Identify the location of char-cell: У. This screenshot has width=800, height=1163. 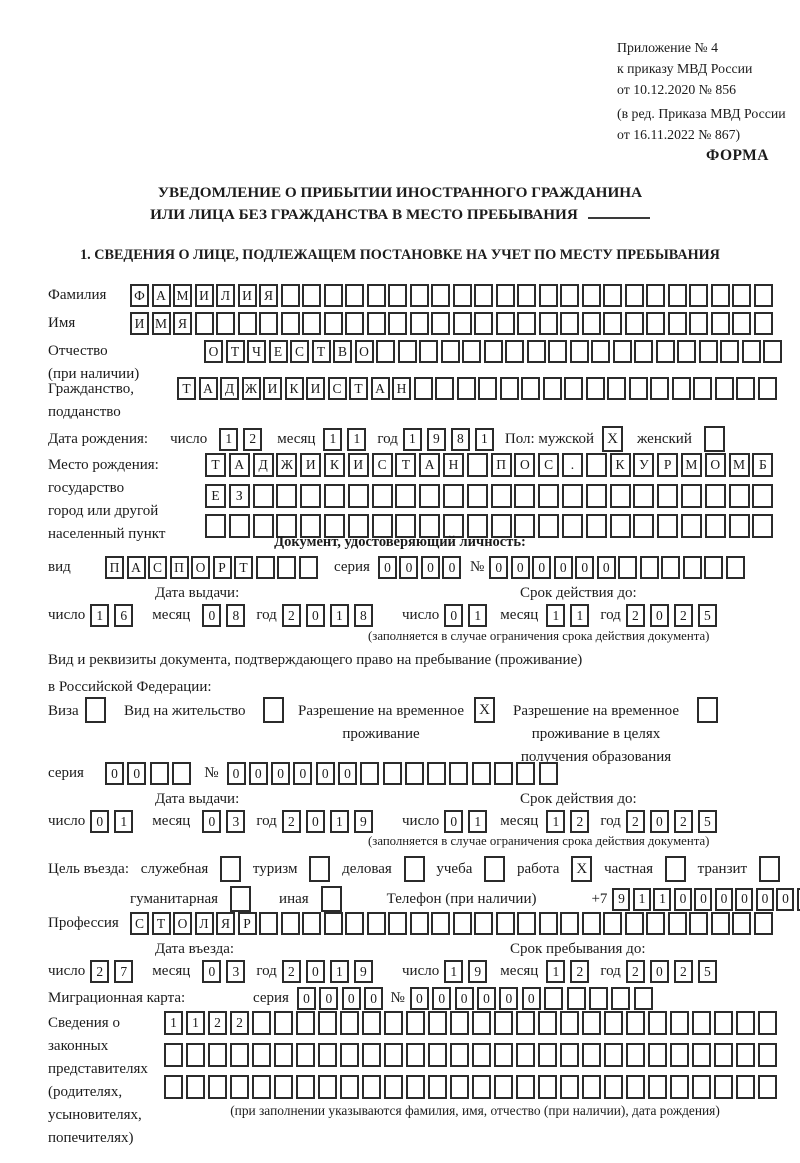
(644, 465).